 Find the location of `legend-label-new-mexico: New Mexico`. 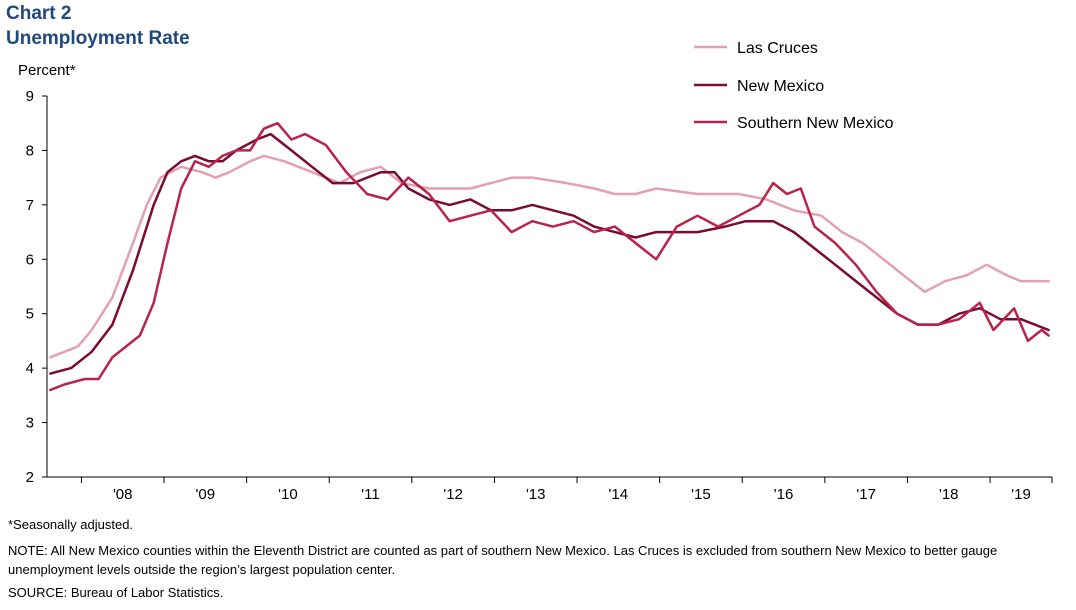

legend-label-new-mexico: New Mexico is located at coordinates (780, 86).